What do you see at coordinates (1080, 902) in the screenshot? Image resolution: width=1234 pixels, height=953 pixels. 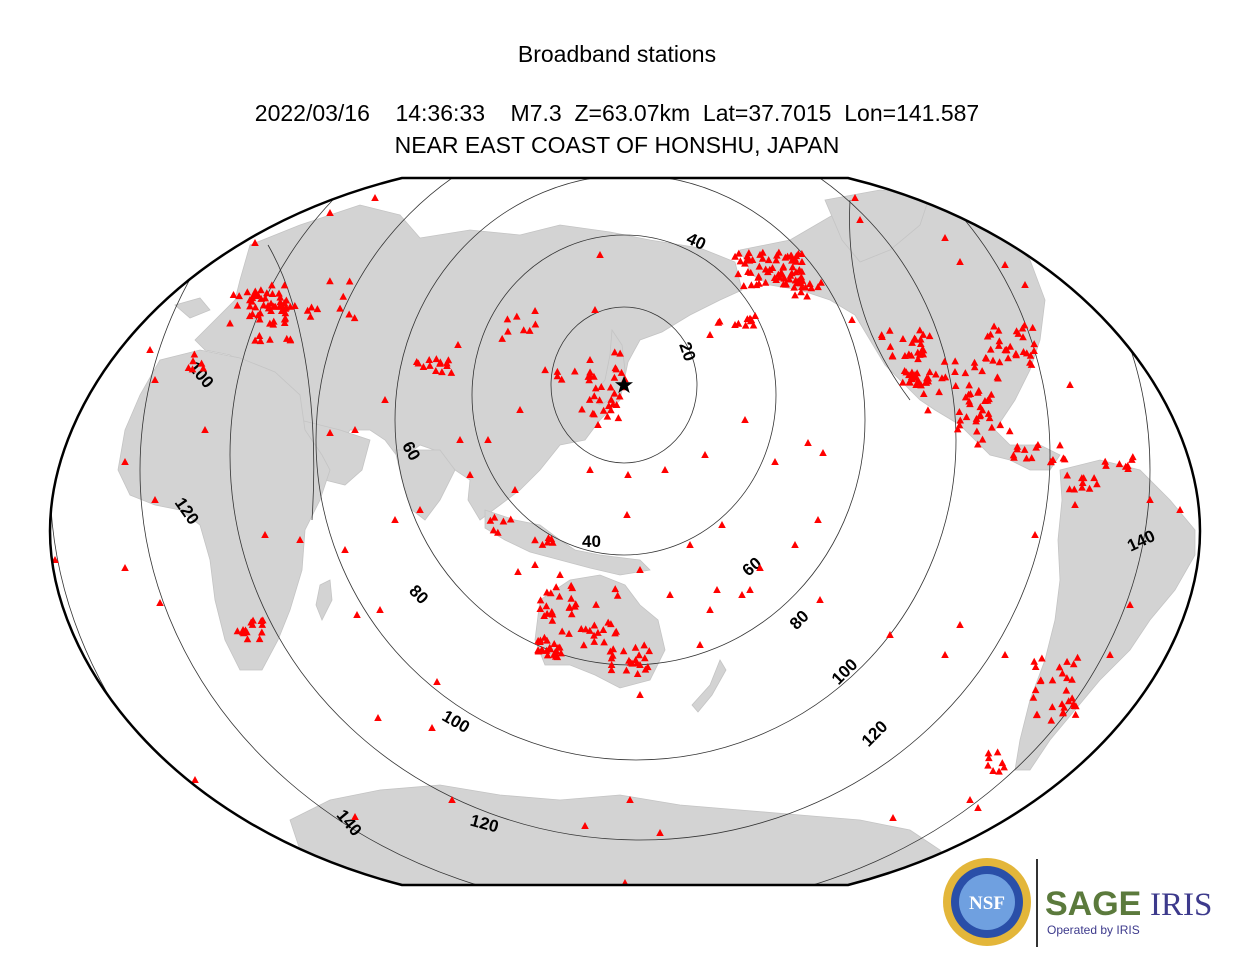 I see `logo-block: NSF SAGE IRIS Operated by IRIS` at bounding box center [1080, 902].